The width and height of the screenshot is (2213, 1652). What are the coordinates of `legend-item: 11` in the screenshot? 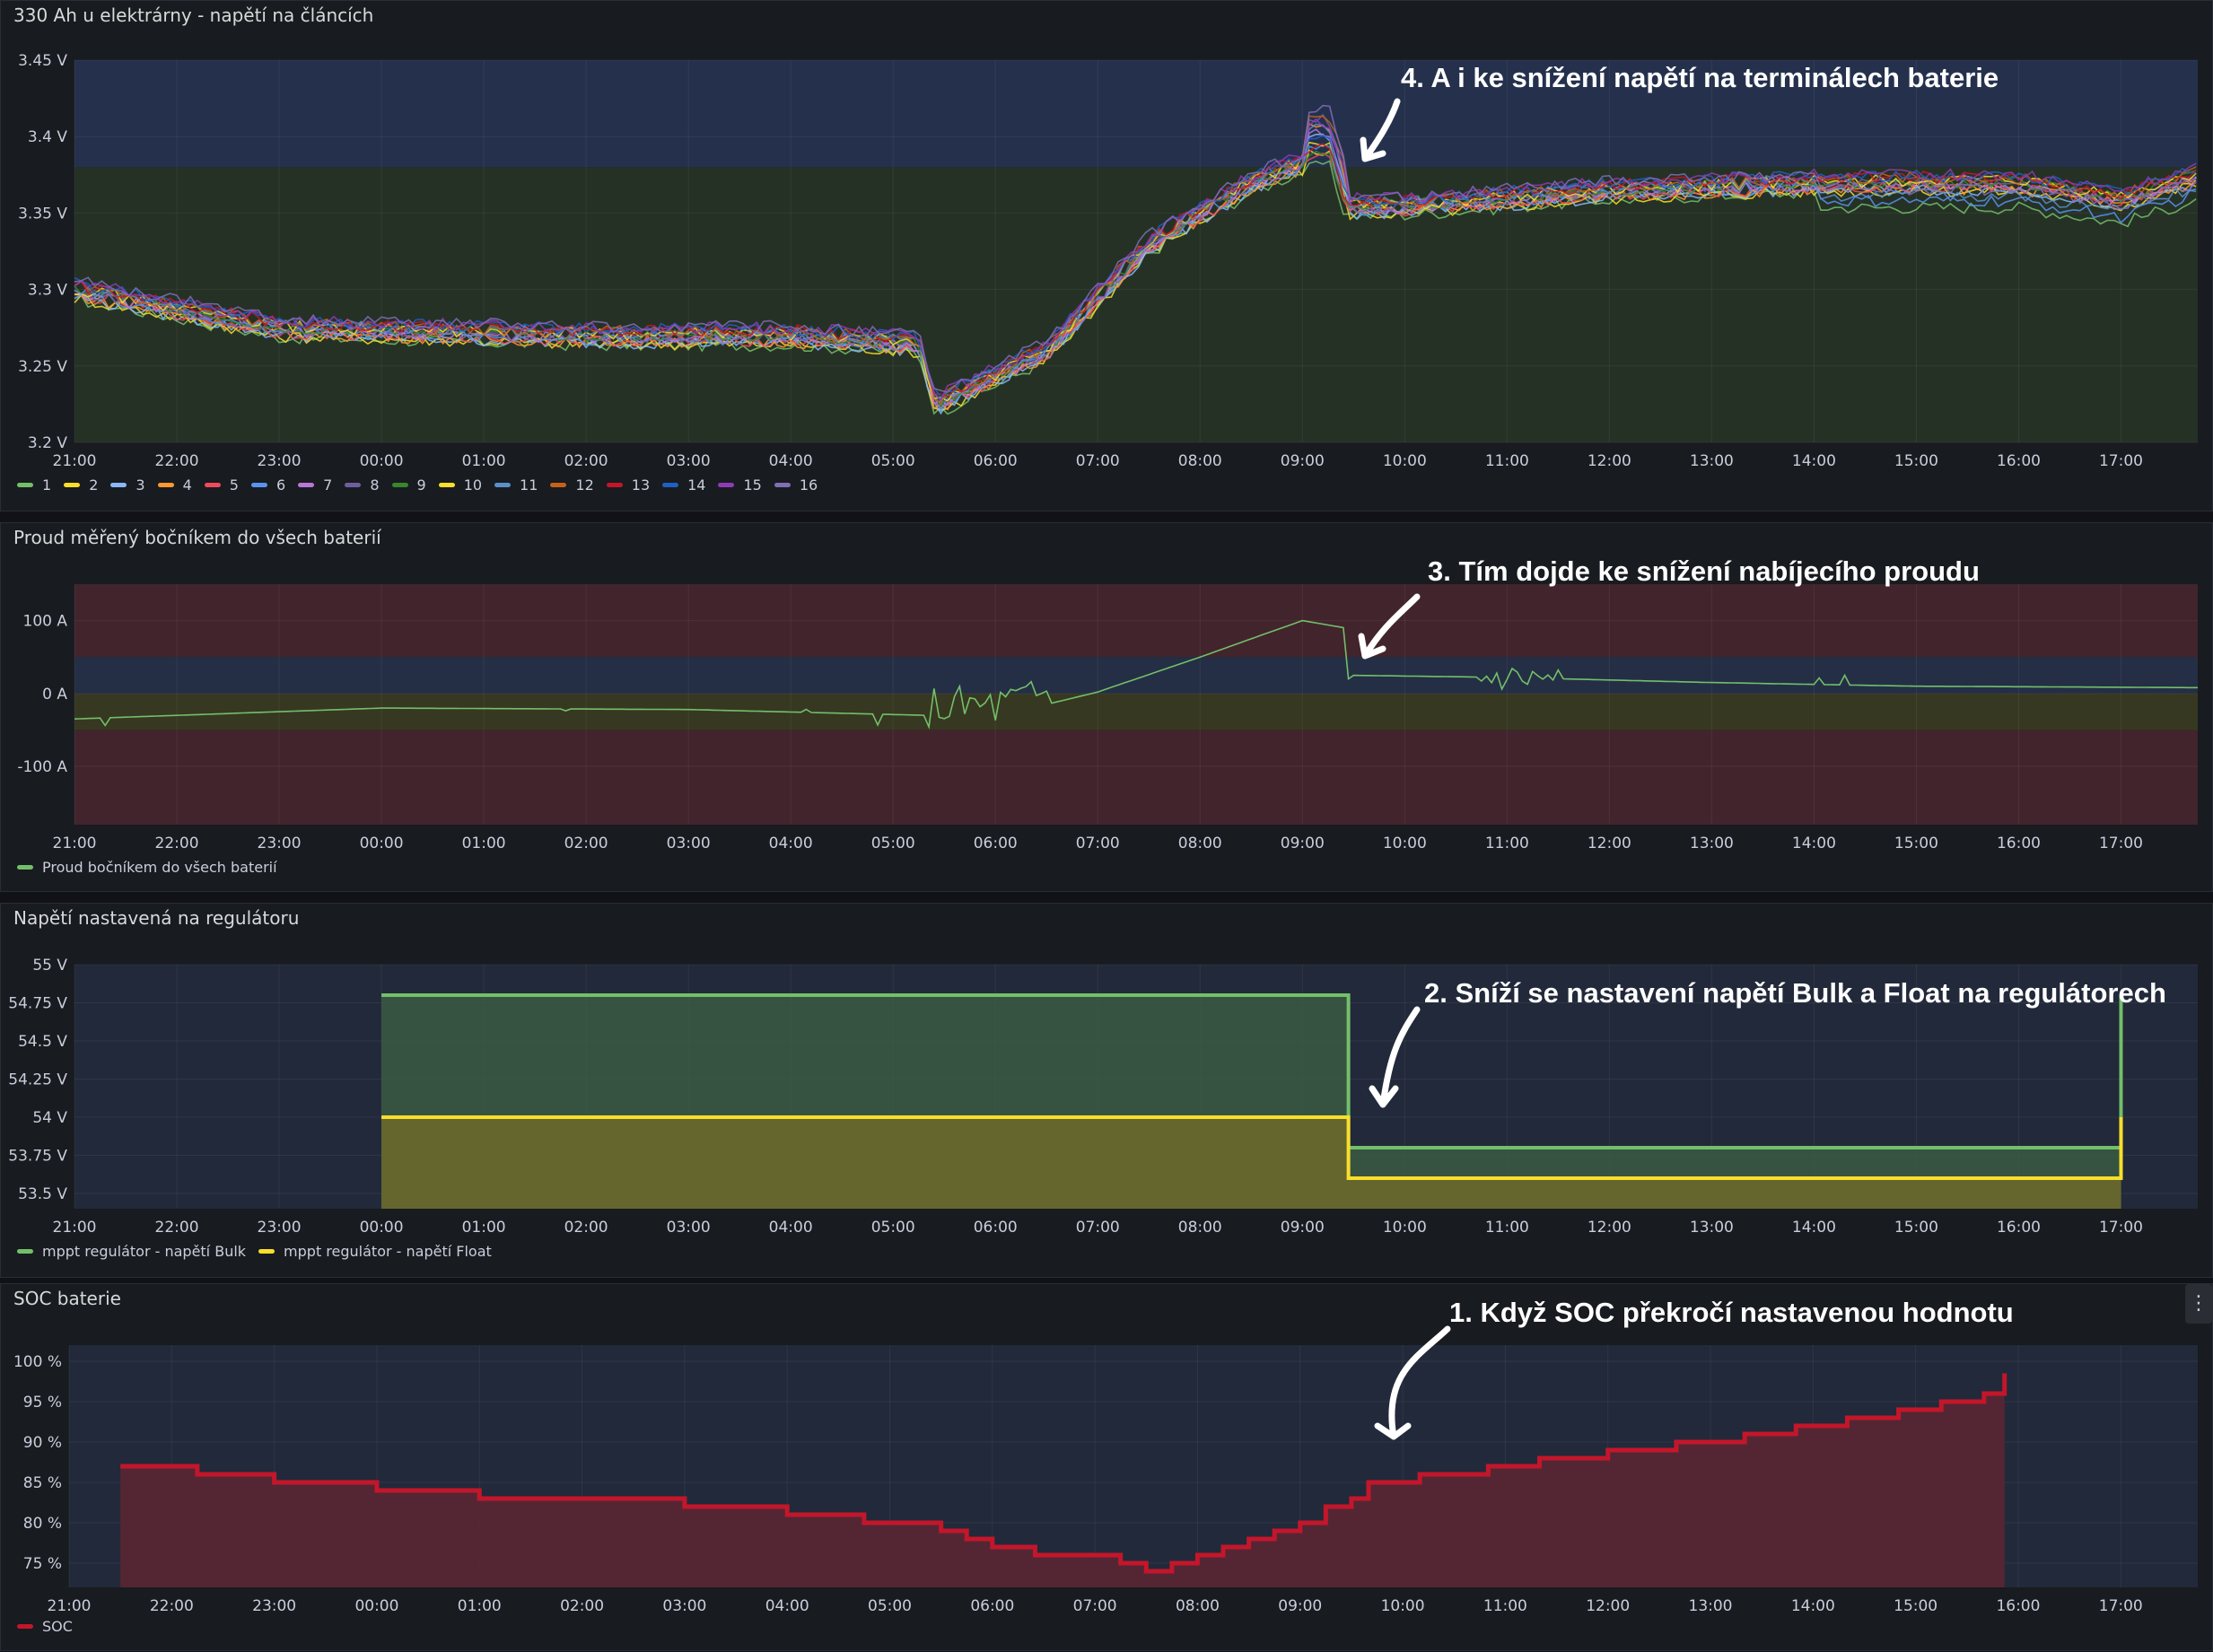 It's located at (516, 485).